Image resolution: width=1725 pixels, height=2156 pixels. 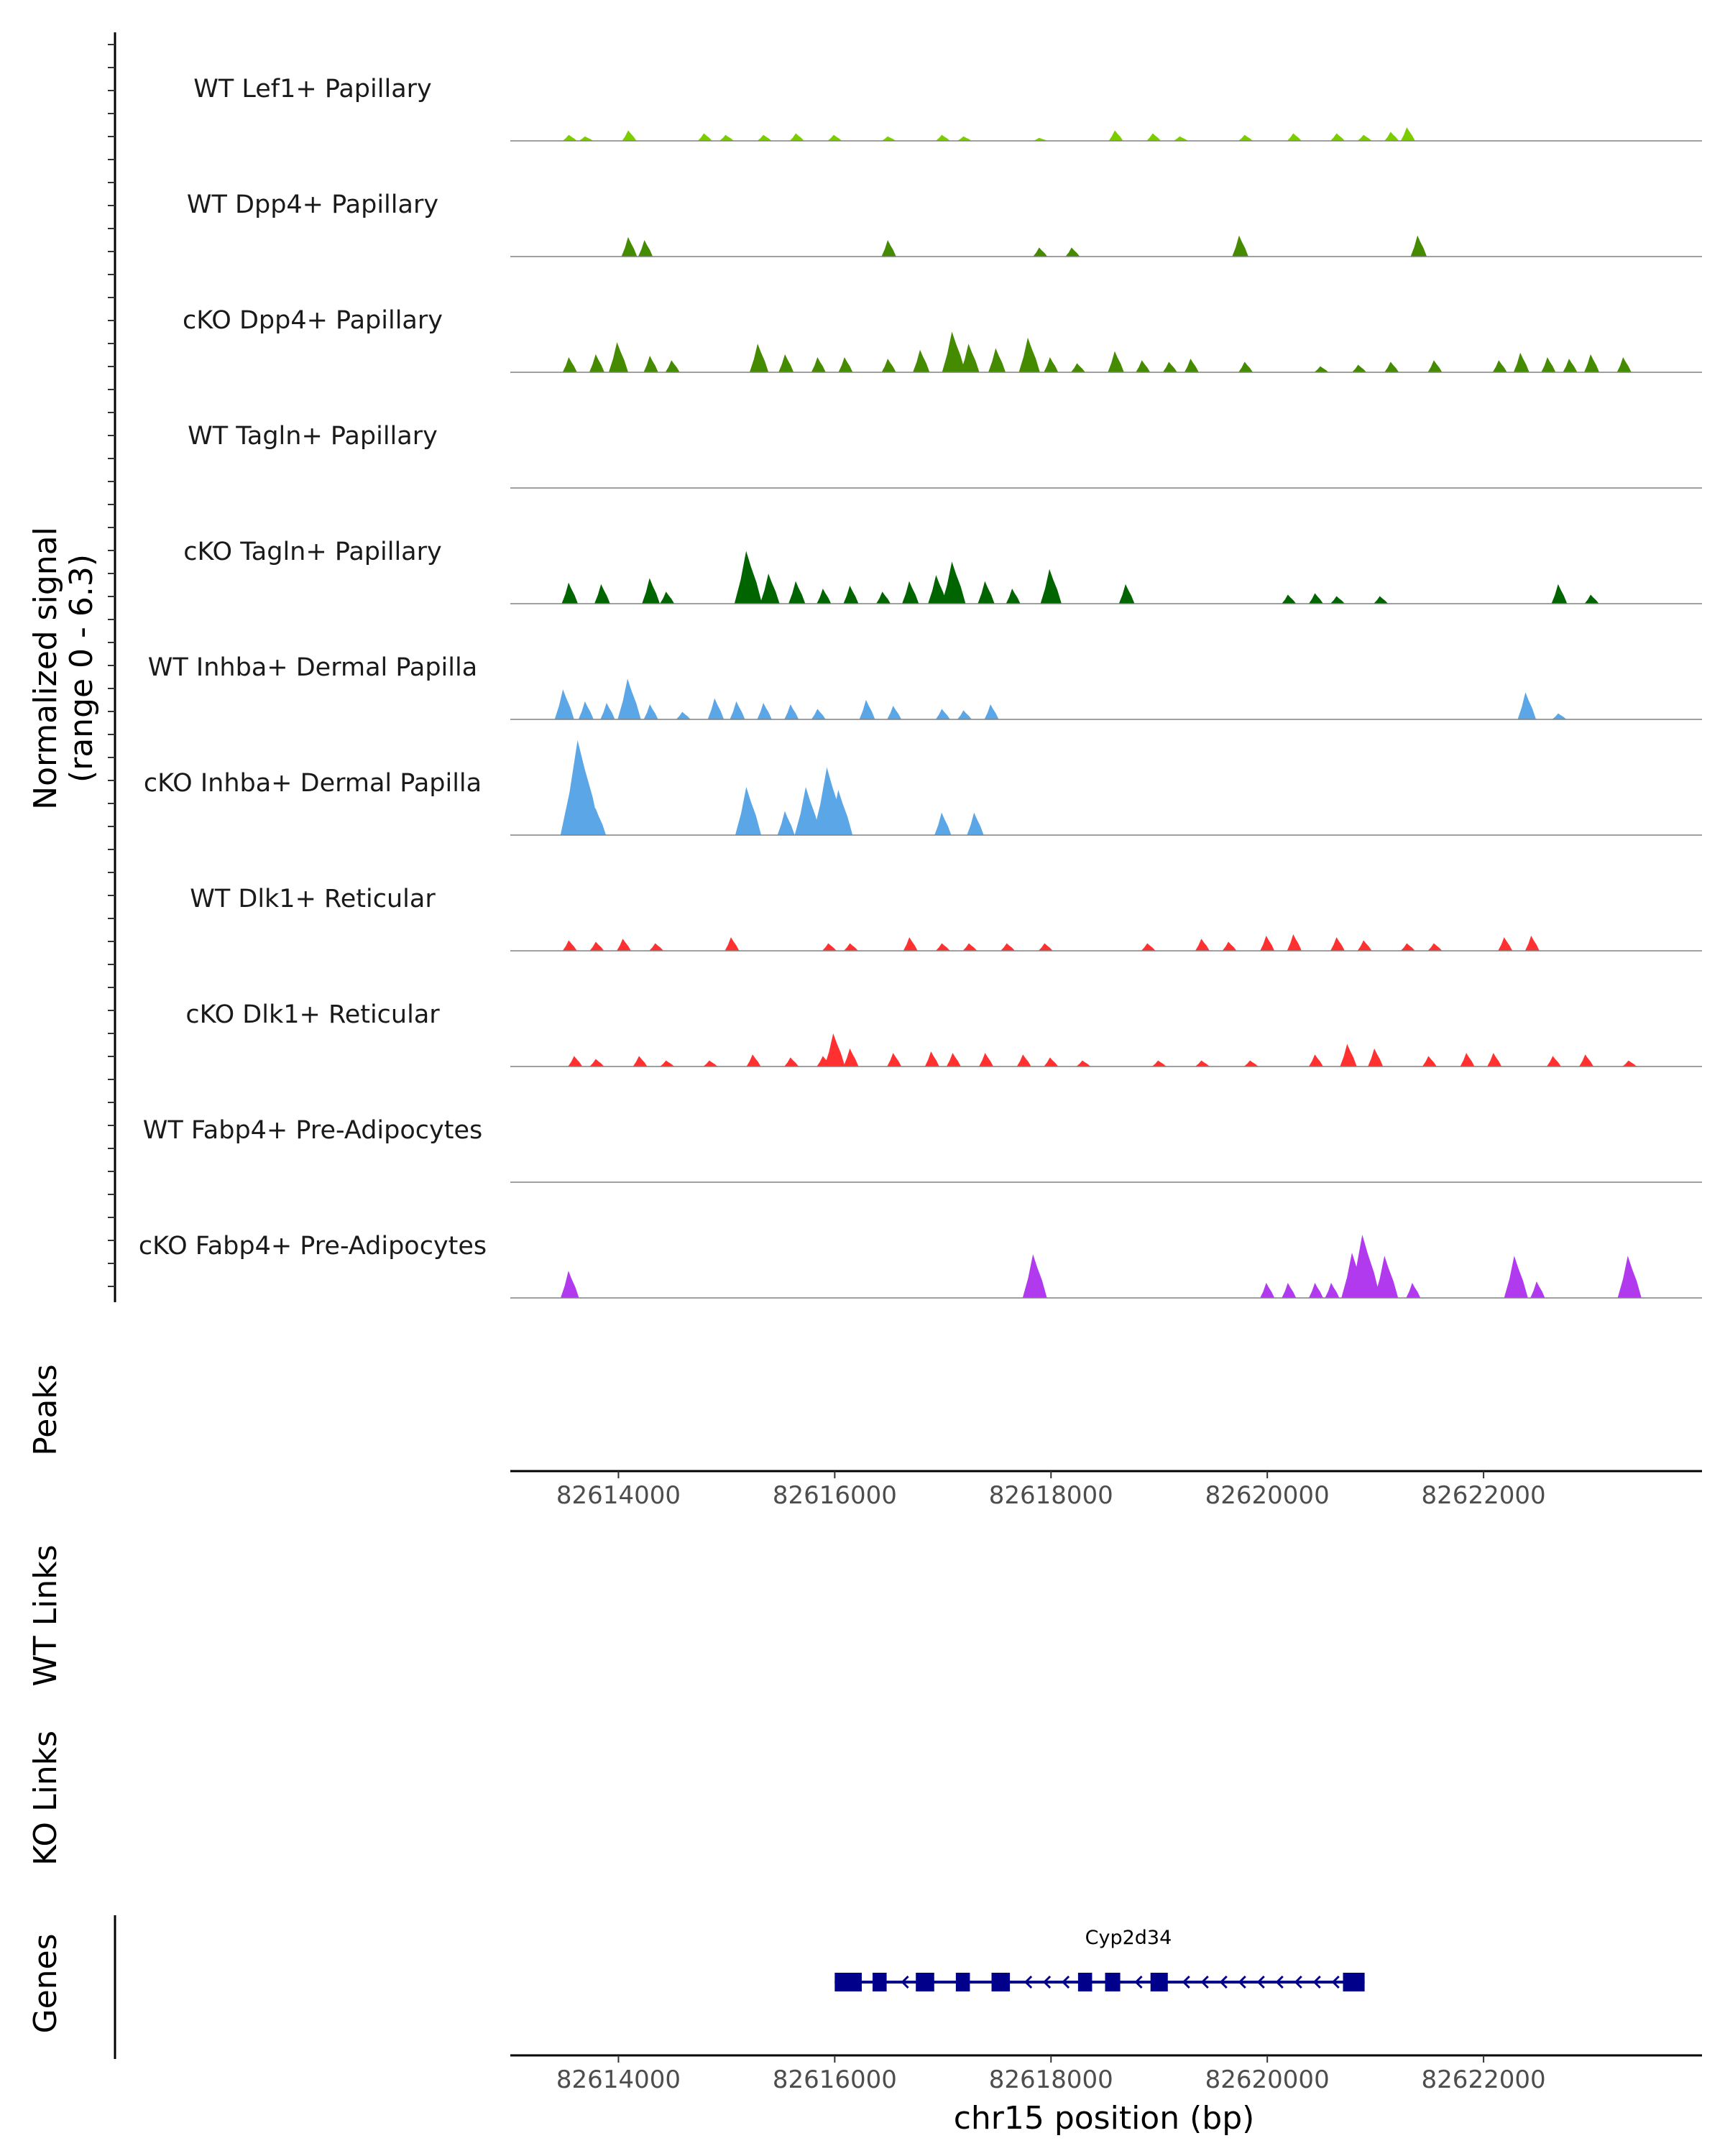 I want to click on track-label: cKO Inhba+ Dermal Papilla, so click(x=313, y=784).